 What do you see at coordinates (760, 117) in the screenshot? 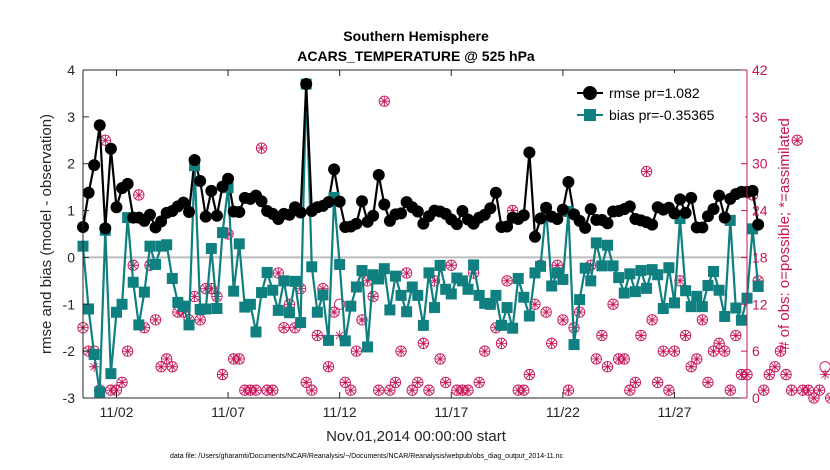
I see `y-tick-label-right: 36` at bounding box center [760, 117].